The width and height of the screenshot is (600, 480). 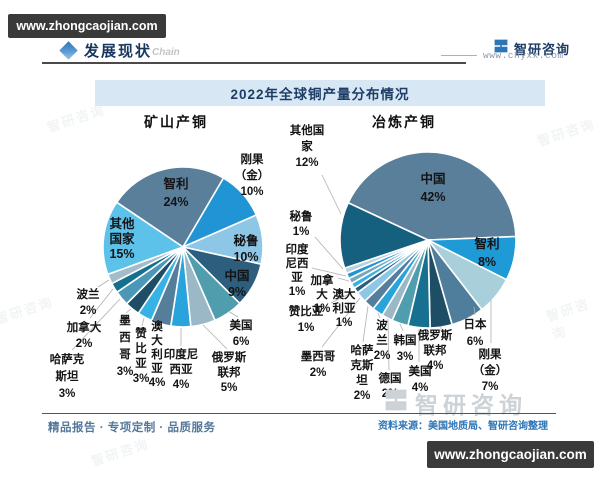 I want to click on zhiyan-logo-icon, so click(x=501, y=48).